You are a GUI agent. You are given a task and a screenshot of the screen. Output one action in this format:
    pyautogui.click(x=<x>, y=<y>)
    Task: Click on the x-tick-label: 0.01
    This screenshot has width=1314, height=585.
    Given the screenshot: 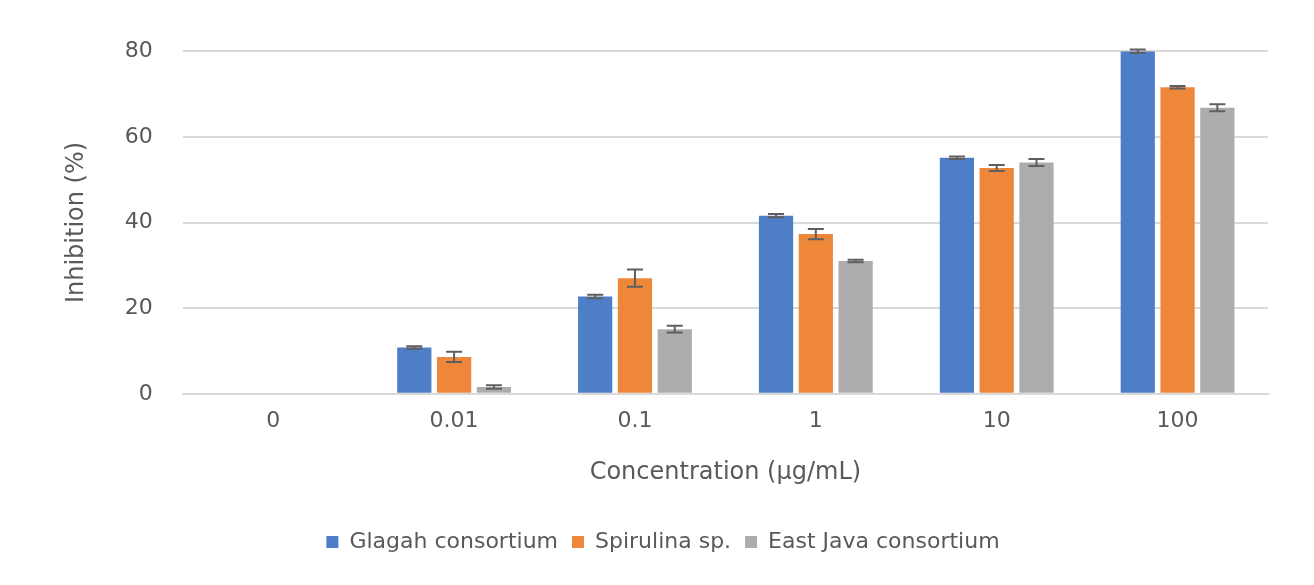 What is the action you would take?
    pyautogui.click(x=454, y=419)
    